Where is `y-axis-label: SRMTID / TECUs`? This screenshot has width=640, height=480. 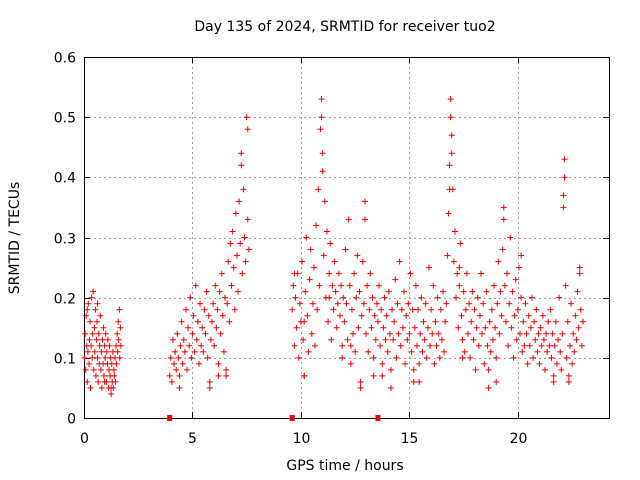
y-axis-label: SRMTID / TECUs is located at coordinates (15, 238).